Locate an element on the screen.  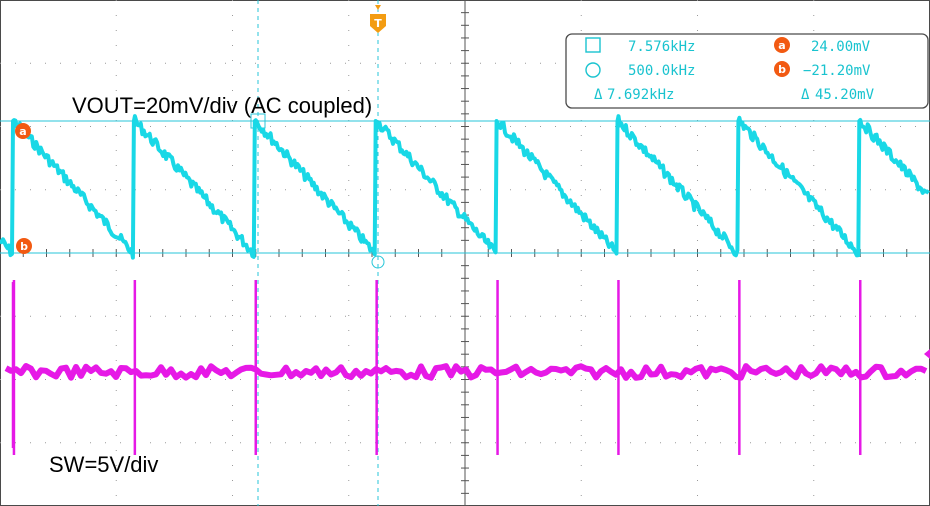
sw-ground-marker-icon is located at coordinates (927, 354).